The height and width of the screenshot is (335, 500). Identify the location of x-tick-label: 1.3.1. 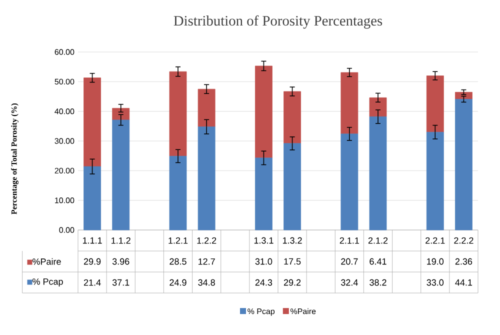
(264, 240).